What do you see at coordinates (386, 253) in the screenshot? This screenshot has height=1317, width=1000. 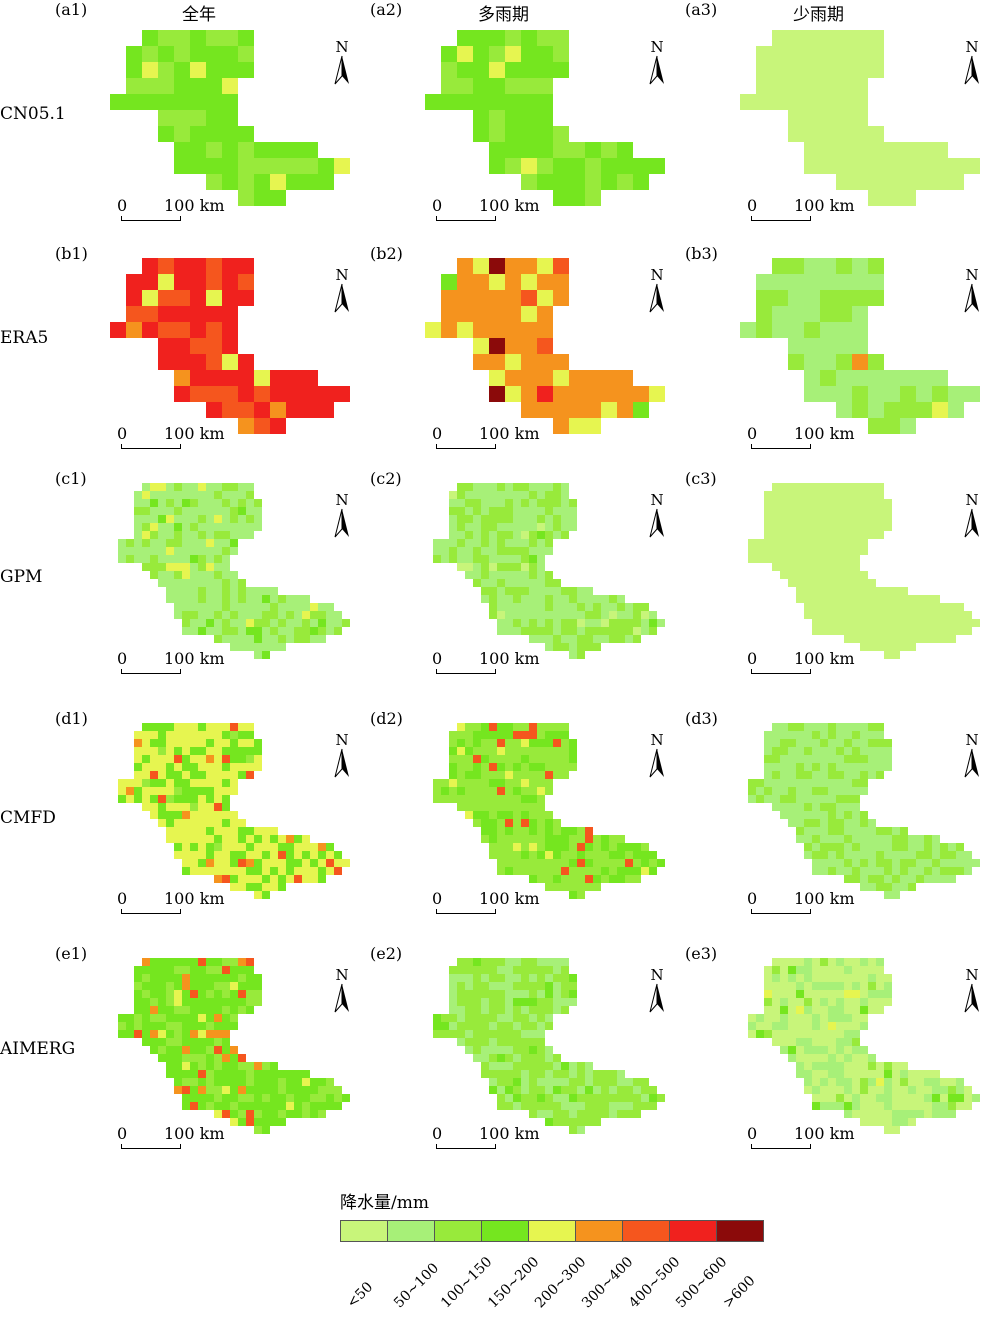 I see `panel-label-b2: (b2)` at bounding box center [386, 253].